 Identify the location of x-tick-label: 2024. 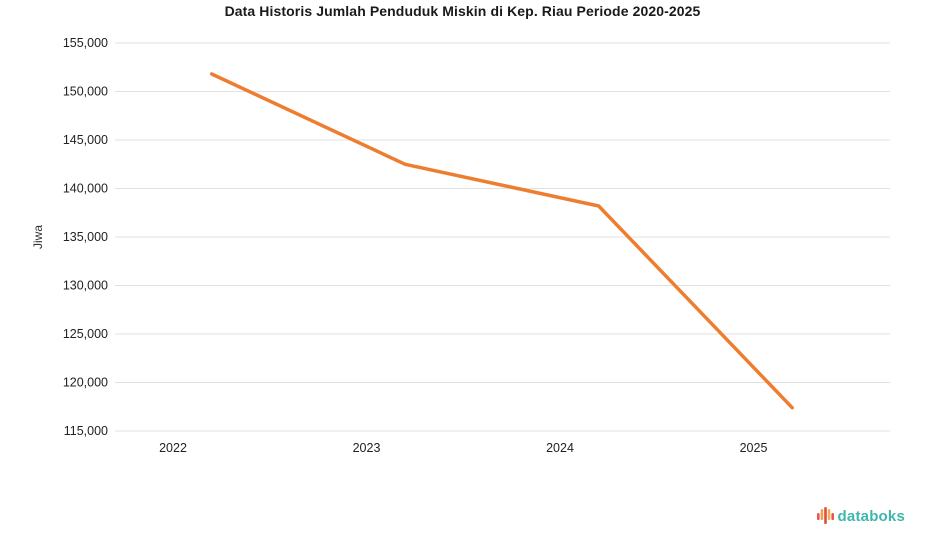
(560, 448).